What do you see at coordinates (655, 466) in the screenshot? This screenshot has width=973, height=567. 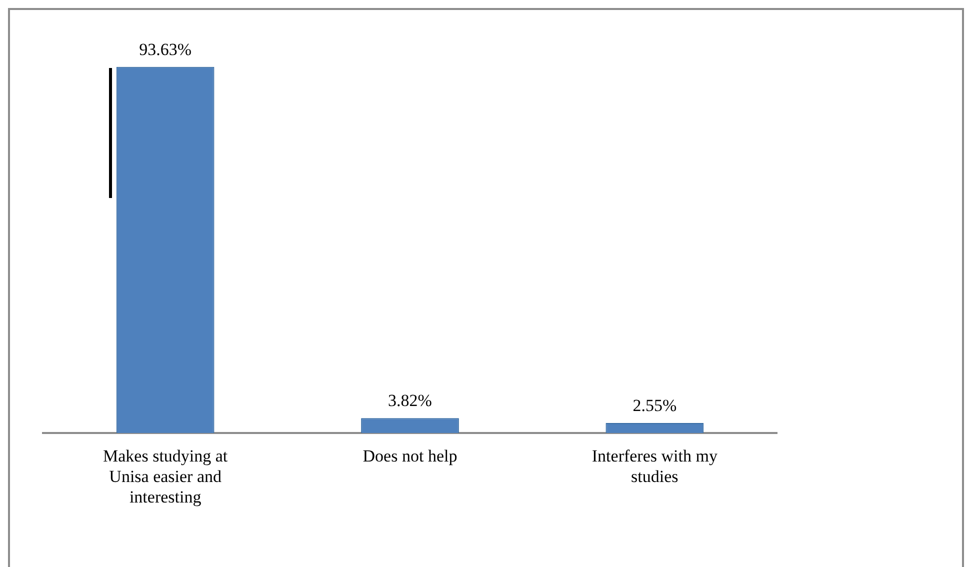 I see `x-tick-label: Interferes with my studies` at bounding box center [655, 466].